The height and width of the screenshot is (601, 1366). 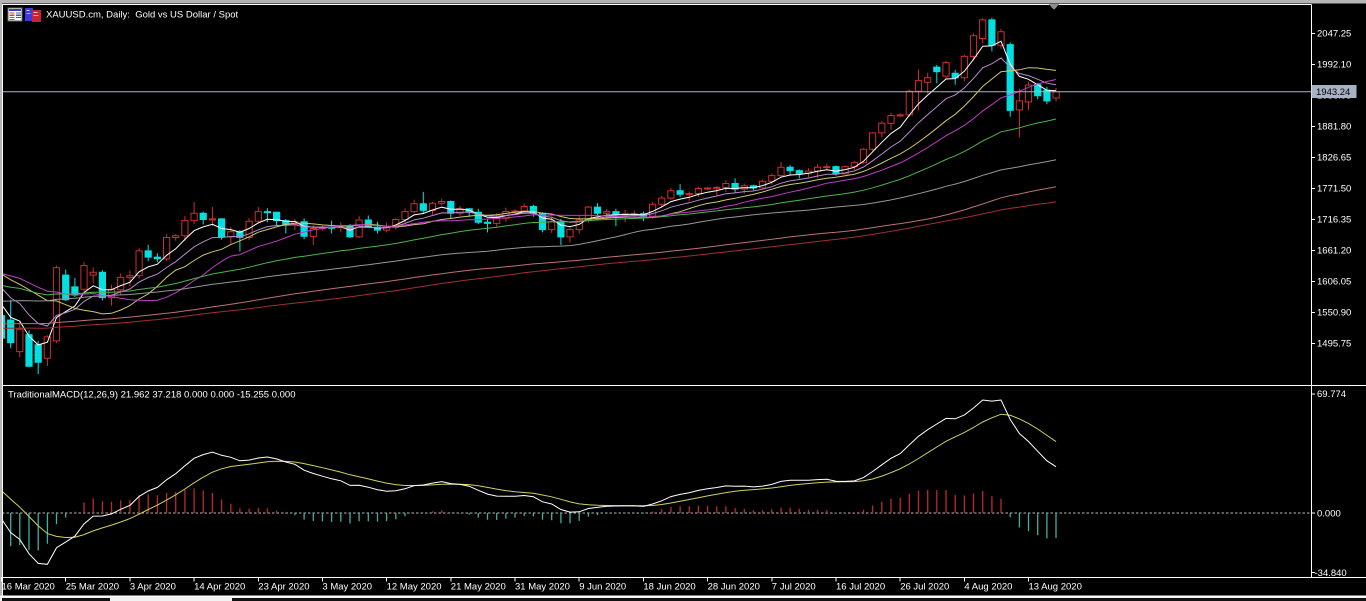 What do you see at coordinates (28, 587) in the screenshot?
I see `svg-text: 16 Mar 2020` at bounding box center [28, 587].